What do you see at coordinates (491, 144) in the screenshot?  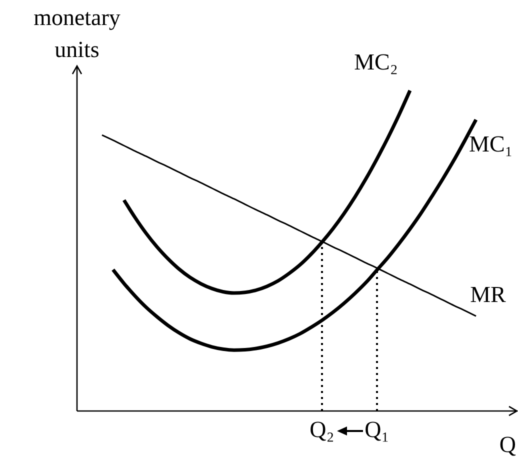 I see `series-label: MC₁` at bounding box center [491, 144].